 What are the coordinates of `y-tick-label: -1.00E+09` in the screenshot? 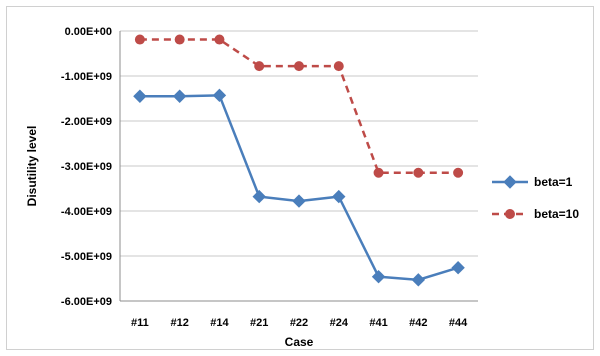 It's located at (86, 77).